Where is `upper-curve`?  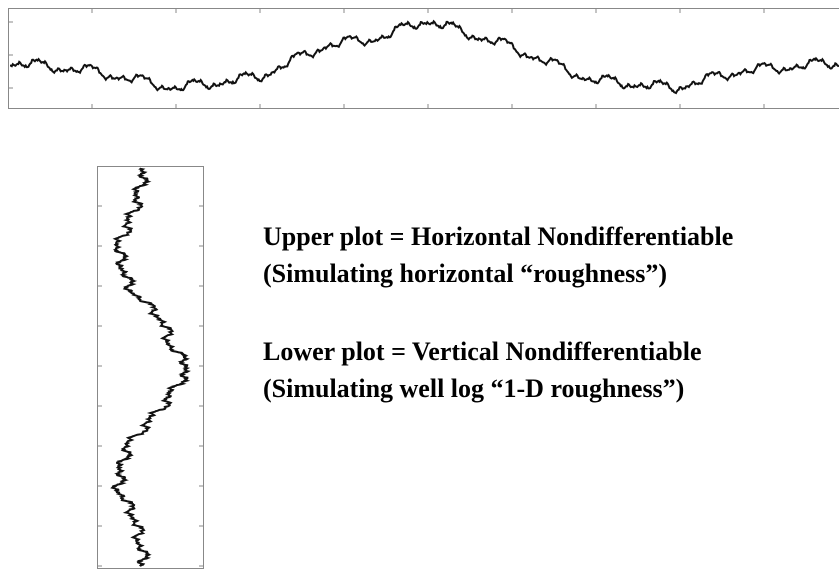 upper-curve is located at coordinates (424, 57).